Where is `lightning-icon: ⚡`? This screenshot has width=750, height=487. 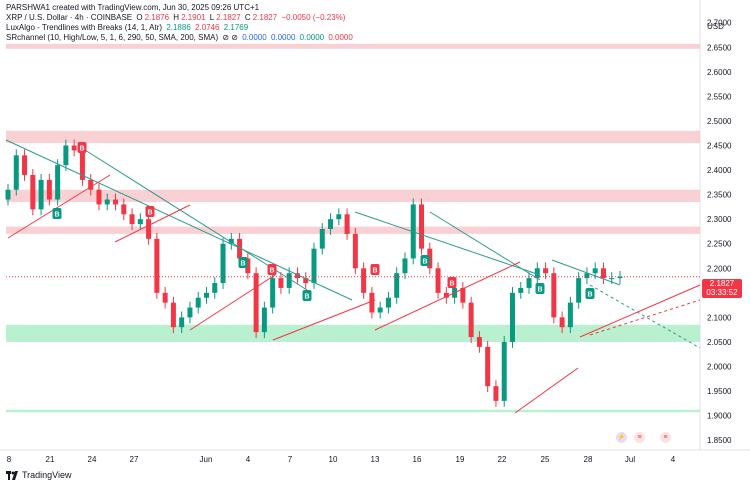 lightning-icon: ⚡ is located at coordinates (621, 437).